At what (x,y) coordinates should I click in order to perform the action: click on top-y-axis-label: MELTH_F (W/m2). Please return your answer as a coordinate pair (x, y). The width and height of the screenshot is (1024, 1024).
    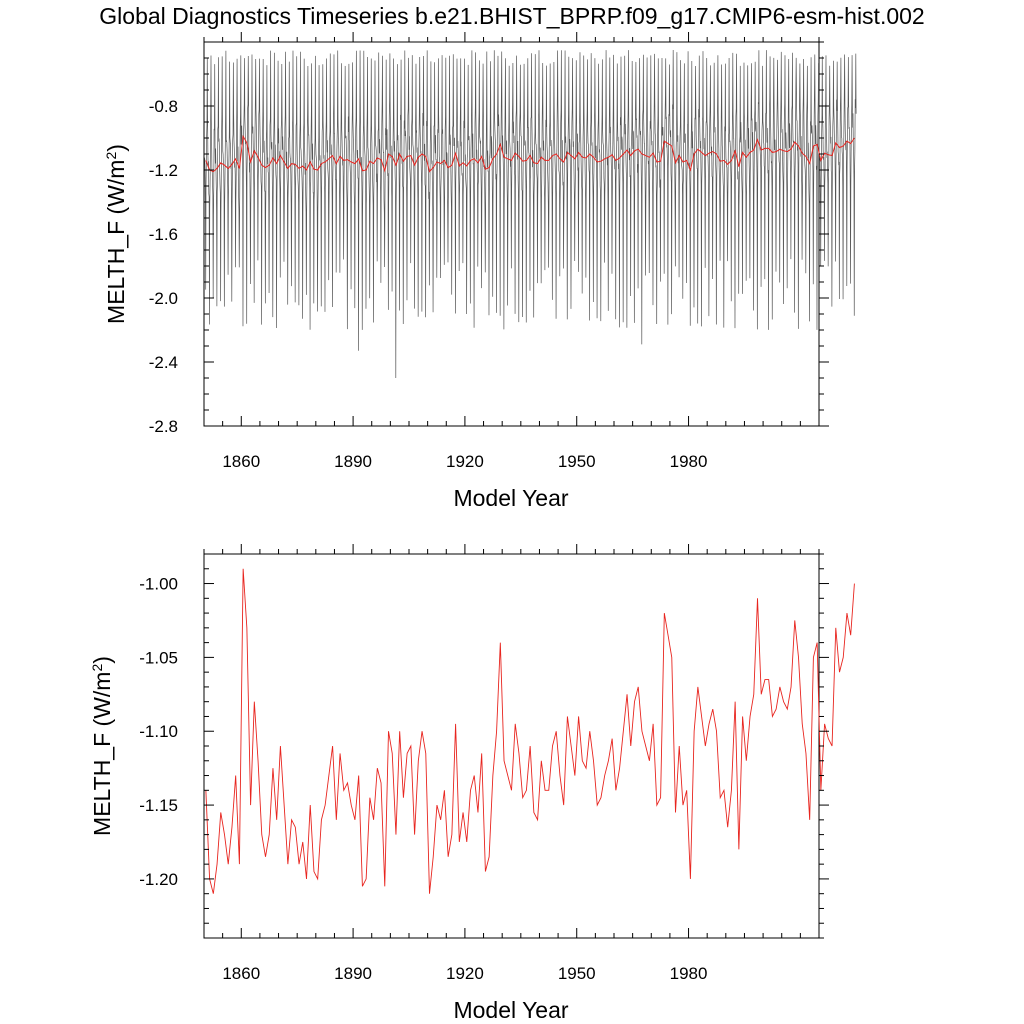
    Looking at the image, I should click on (116, 234).